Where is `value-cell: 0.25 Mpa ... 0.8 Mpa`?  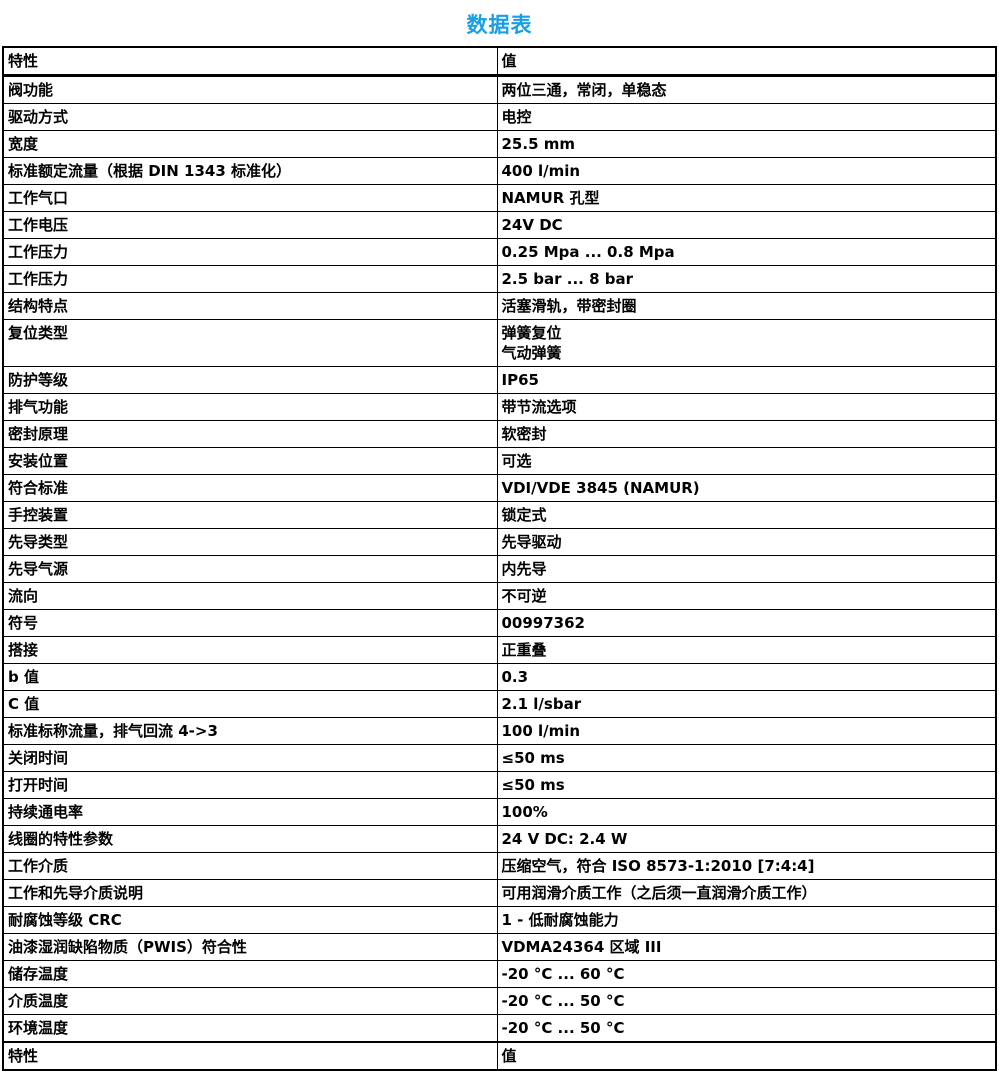 value-cell: 0.25 Mpa ... 0.8 Mpa is located at coordinates (746, 252).